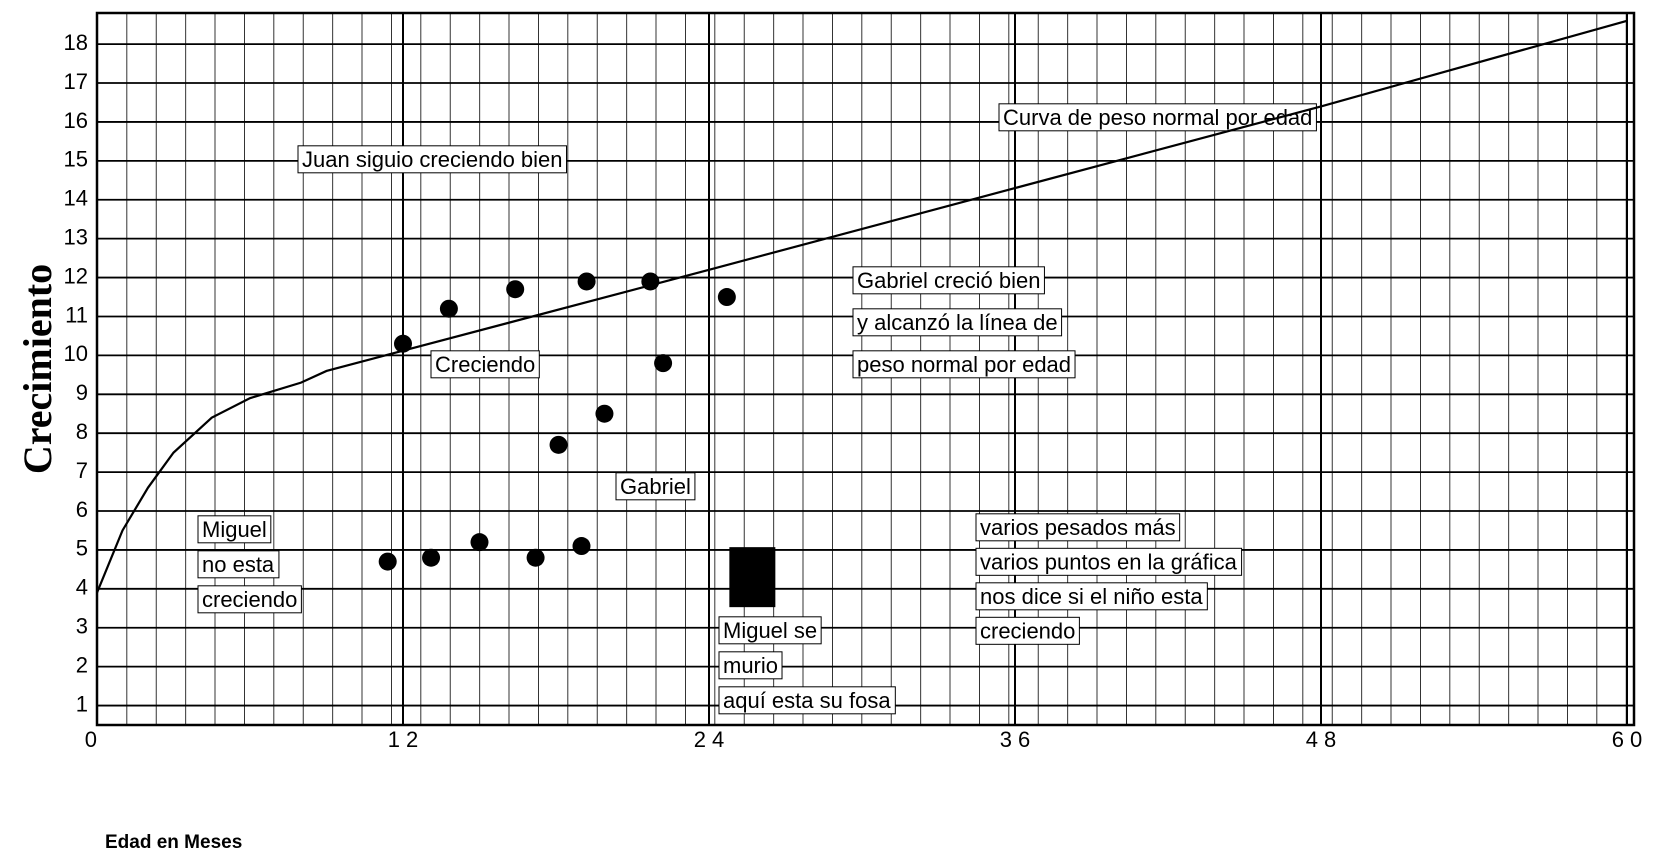  I want to click on annotation-text: no esta, so click(238, 564).